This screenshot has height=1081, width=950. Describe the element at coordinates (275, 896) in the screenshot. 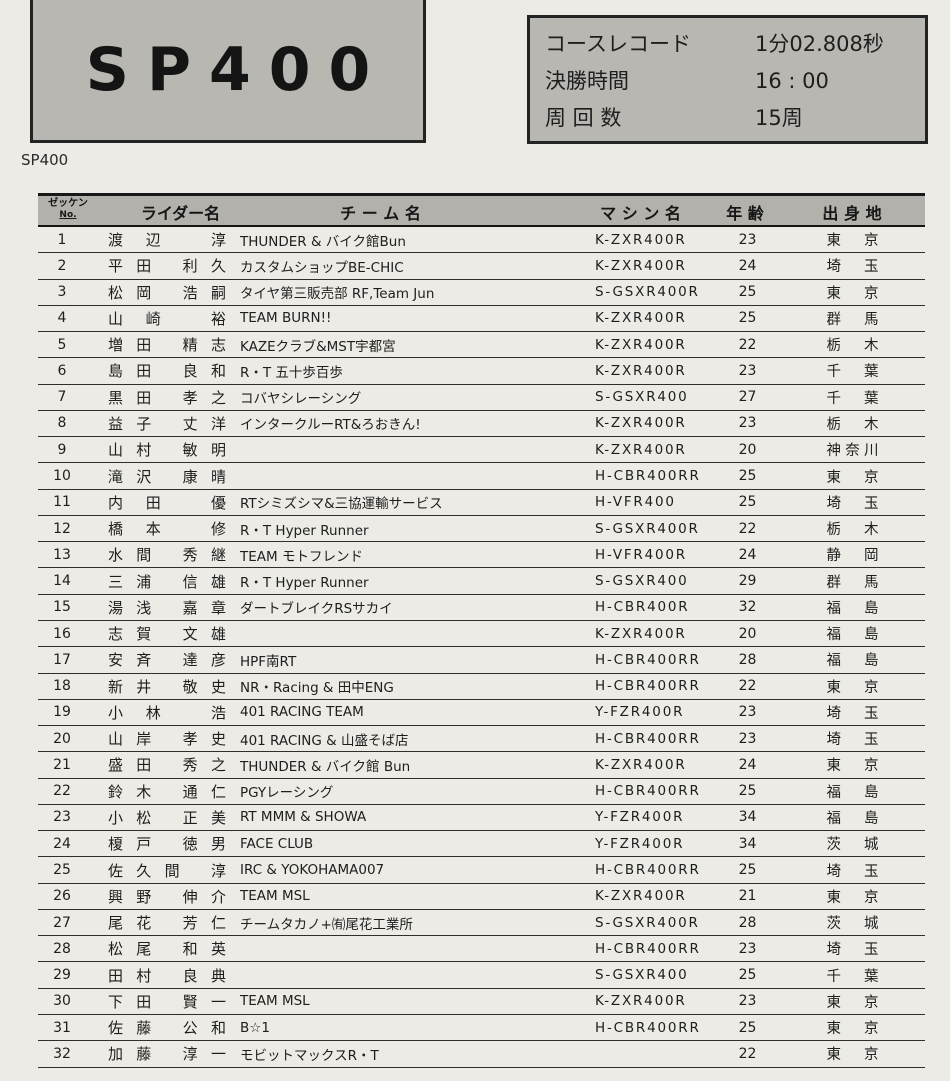

I see `cell-team: TEAM MSL` at that location.